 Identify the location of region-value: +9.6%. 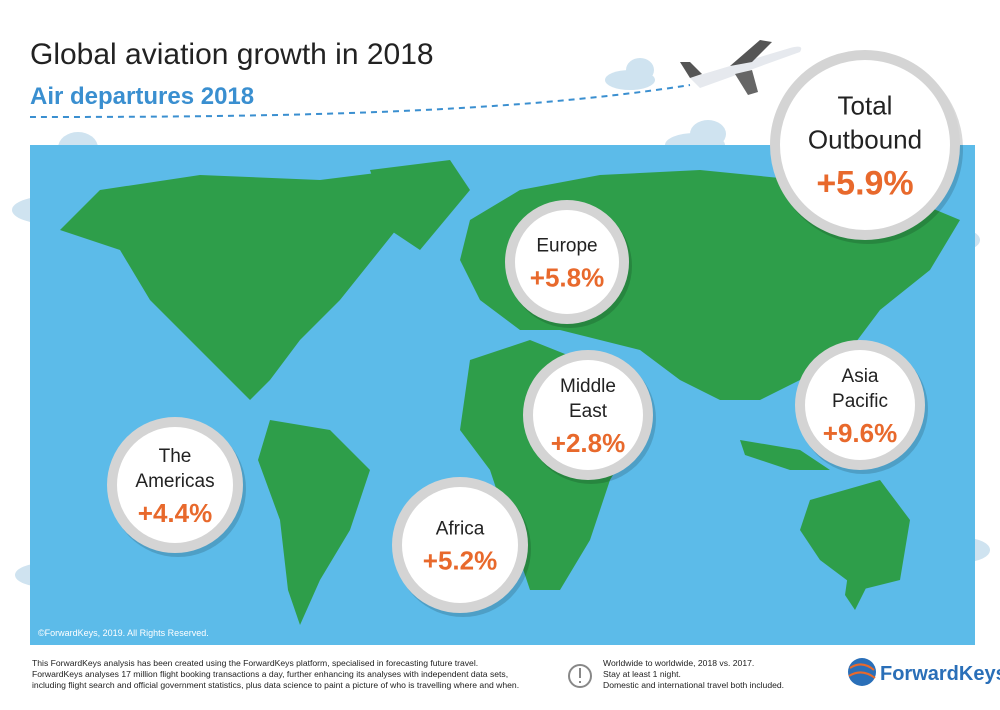
(860, 433).